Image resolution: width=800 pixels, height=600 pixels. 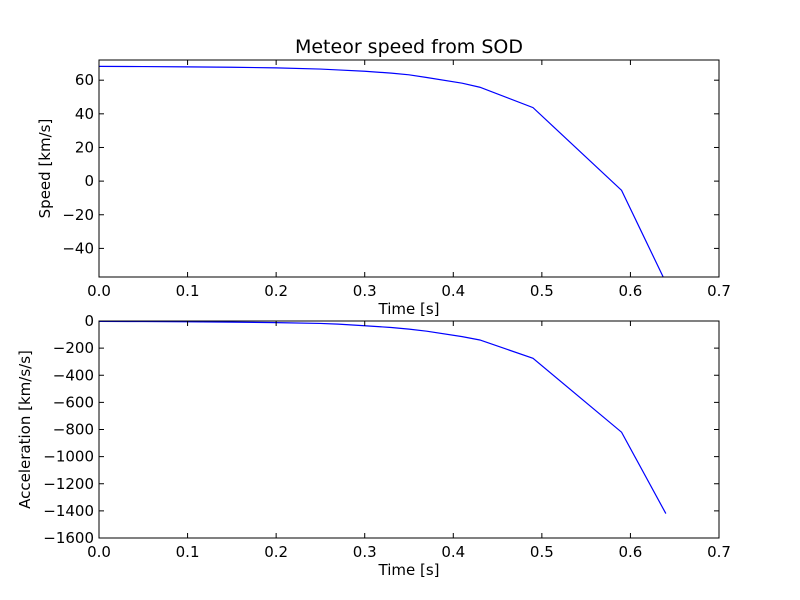 What do you see at coordinates (73, 375) in the screenshot?
I see `acceleration-ytick-label: −400` at bounding box center [73, 375].